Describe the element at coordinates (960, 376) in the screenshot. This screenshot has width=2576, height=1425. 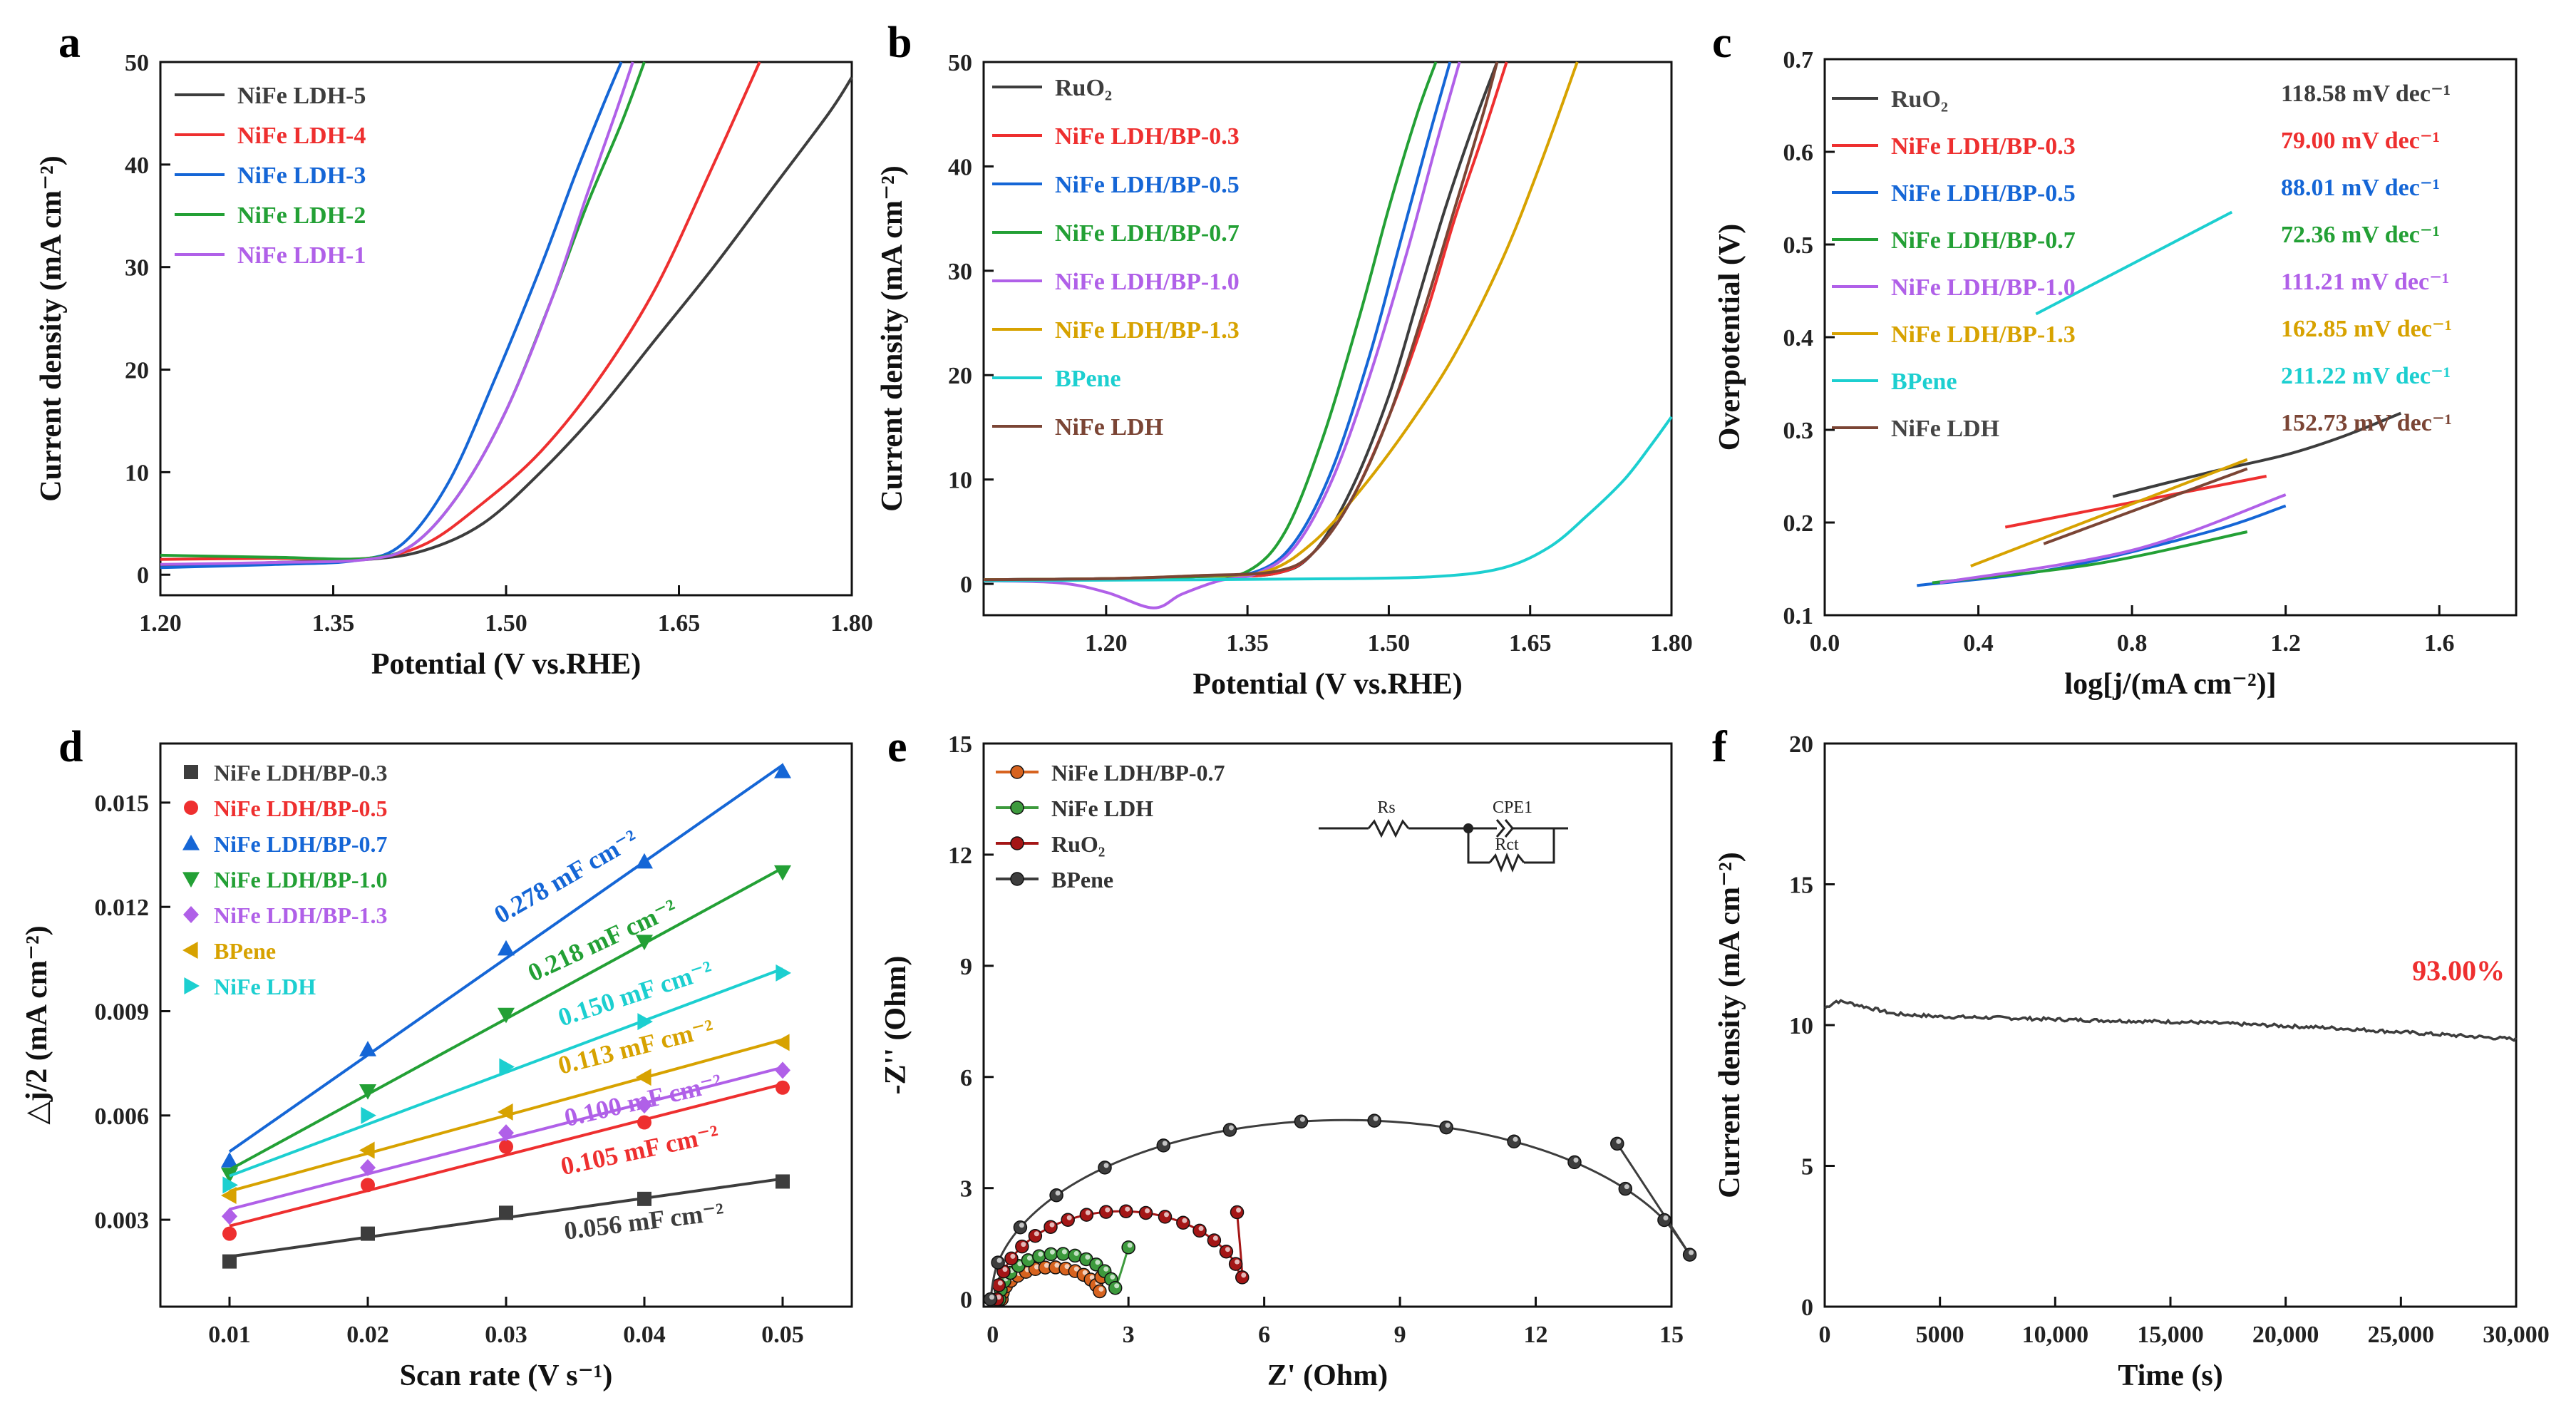
I see `y-tick-label: 20` at that location.